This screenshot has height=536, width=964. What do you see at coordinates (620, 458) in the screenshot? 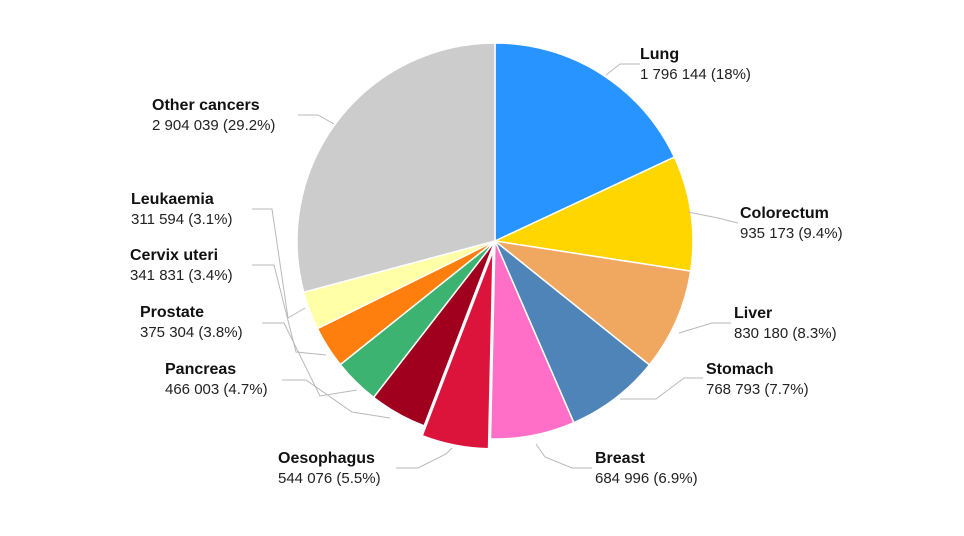
I see `slice-label-name: Breast` at bounding box center [620, 458].